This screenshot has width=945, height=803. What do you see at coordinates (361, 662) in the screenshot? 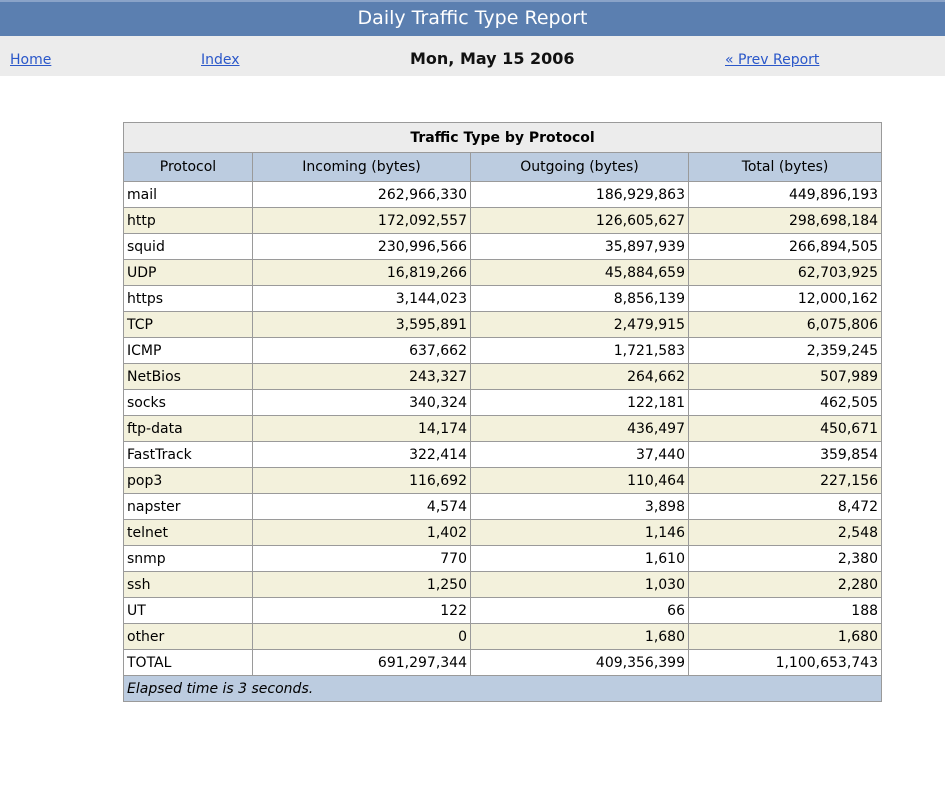
I see `incoming-cell: 691,297,344` at bounding box center [361, 662].